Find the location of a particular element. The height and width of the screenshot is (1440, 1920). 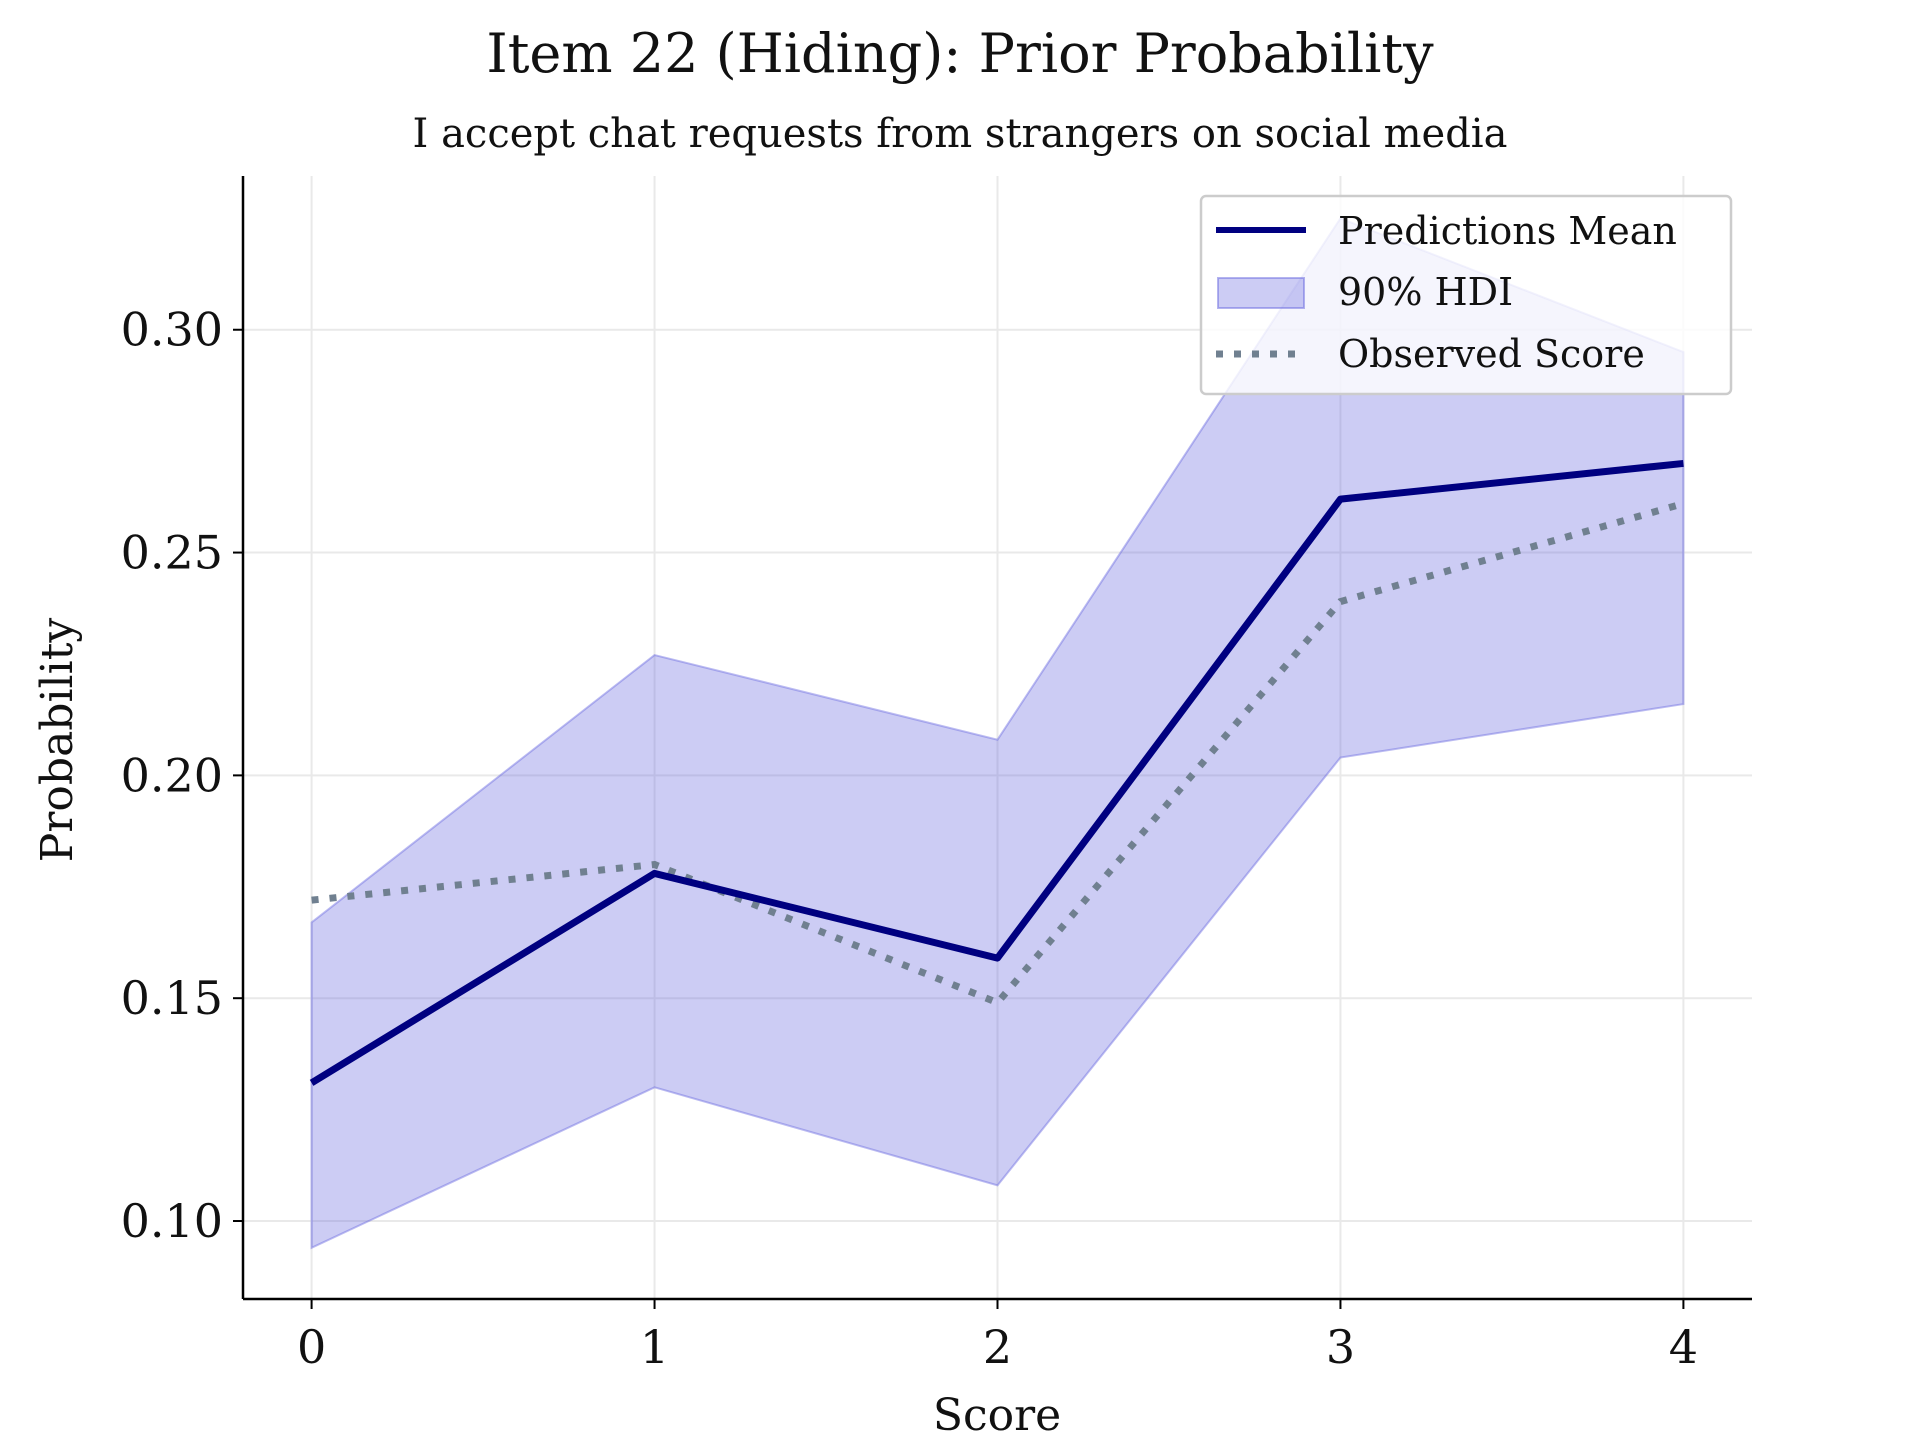

y-axis-ticks: 0.10 0.15 0.20 0.25 0.30 is located at coordinates (182, 775).